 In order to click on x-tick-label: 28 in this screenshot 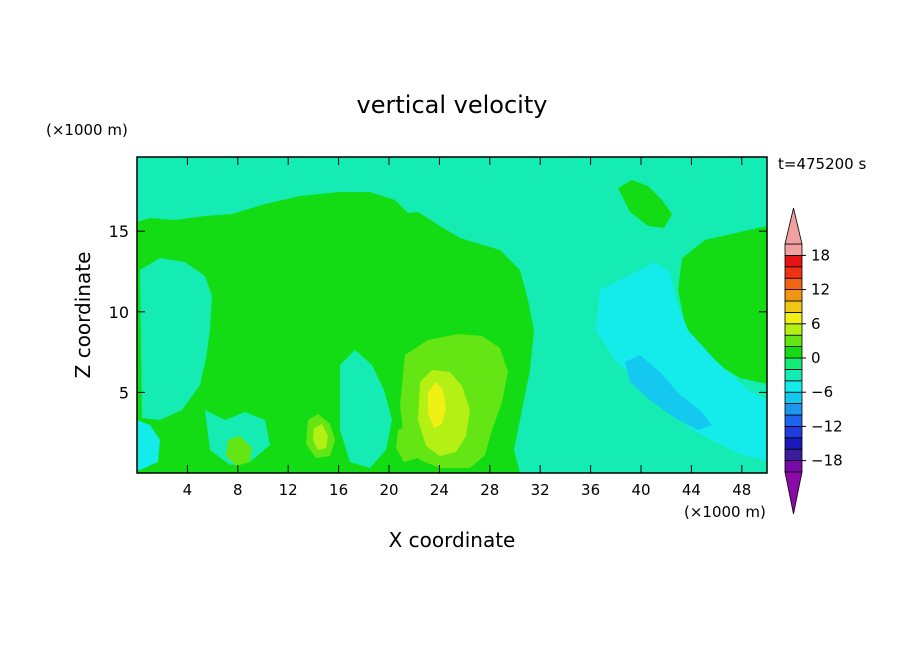, I will do `click(489, 490)`.